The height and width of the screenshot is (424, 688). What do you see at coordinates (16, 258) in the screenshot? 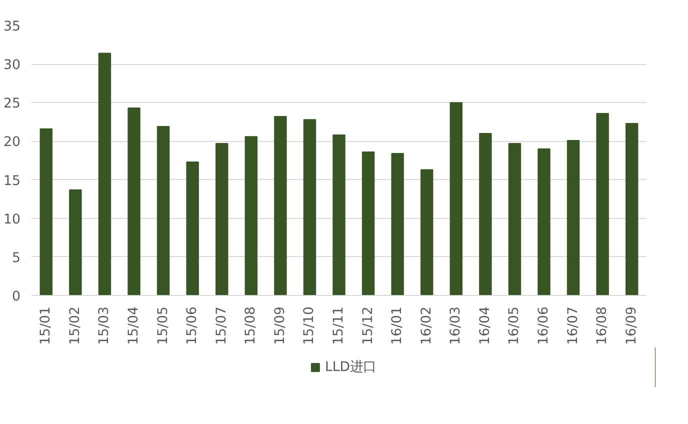
I see `y-tick-label: 5` at bounding box center [16, 258].